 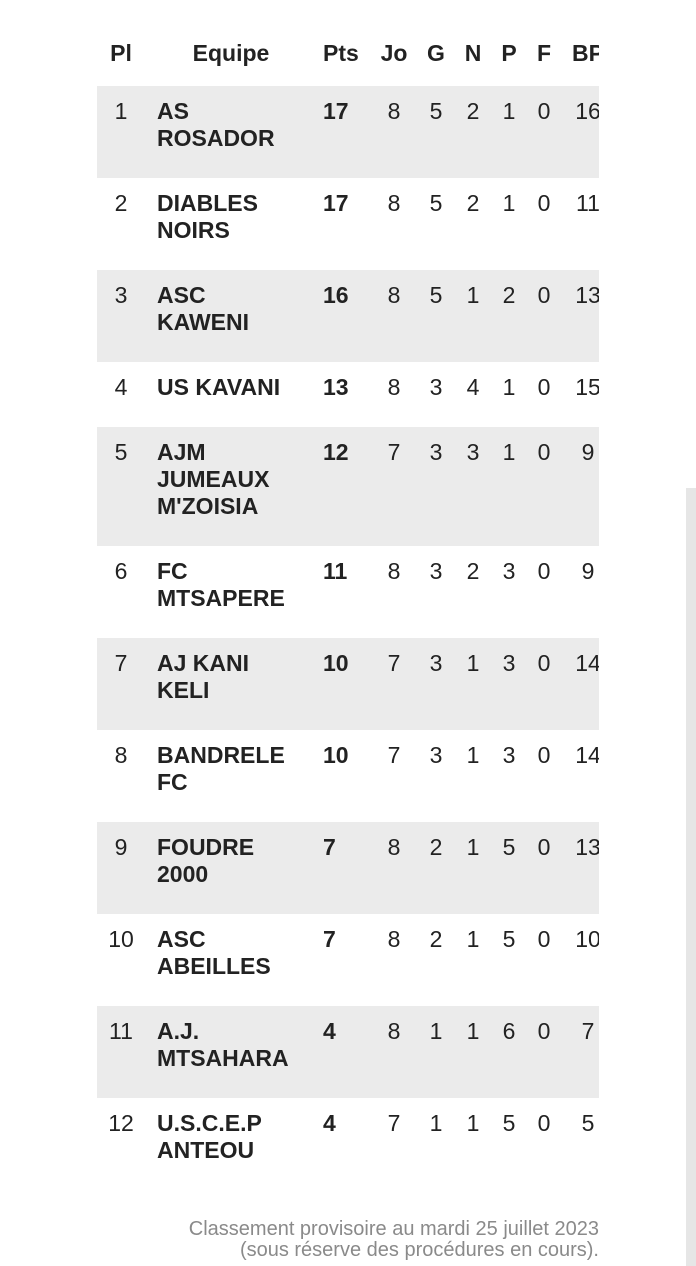 I want to click on team-row: 5 AJM JUMEAUX M'ZOISIA 12 7 3 3 1 0 9, so click(x=348, y=486).